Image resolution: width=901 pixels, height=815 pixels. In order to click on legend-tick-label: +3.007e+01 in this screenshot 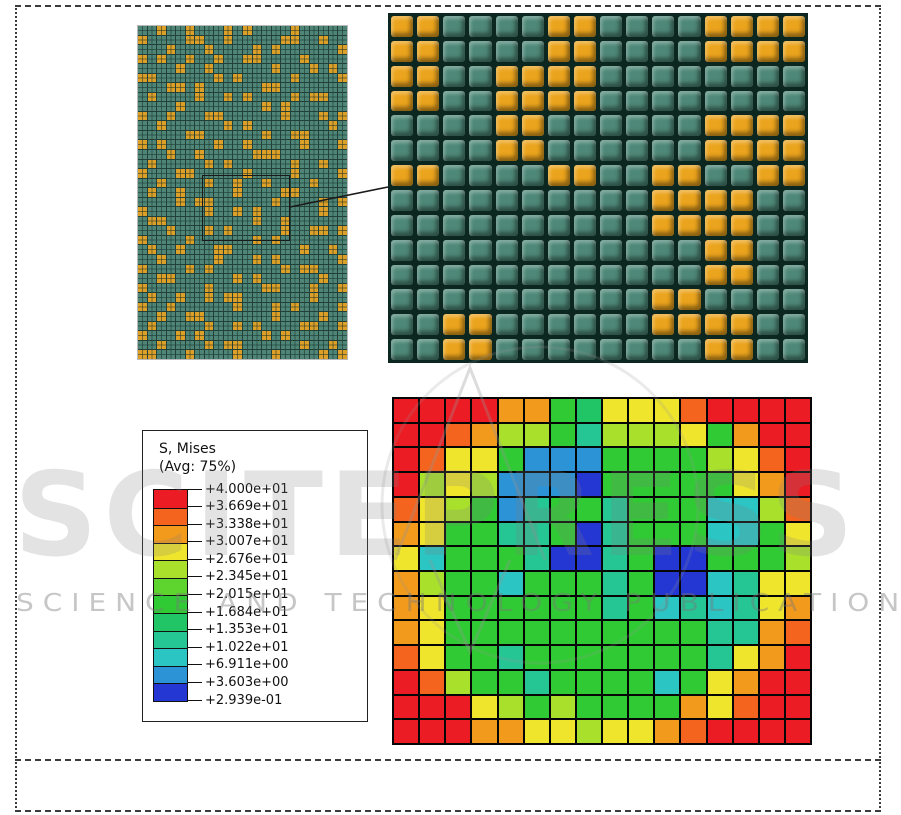, I will do `click(247, 542)`.